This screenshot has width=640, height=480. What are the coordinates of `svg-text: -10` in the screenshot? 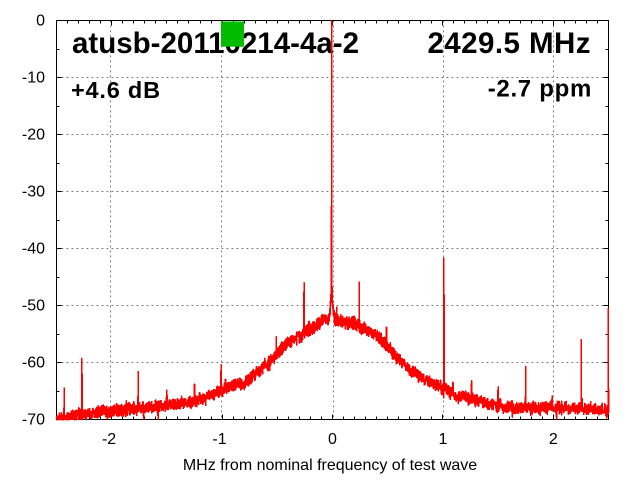 It's located at (33, 78).